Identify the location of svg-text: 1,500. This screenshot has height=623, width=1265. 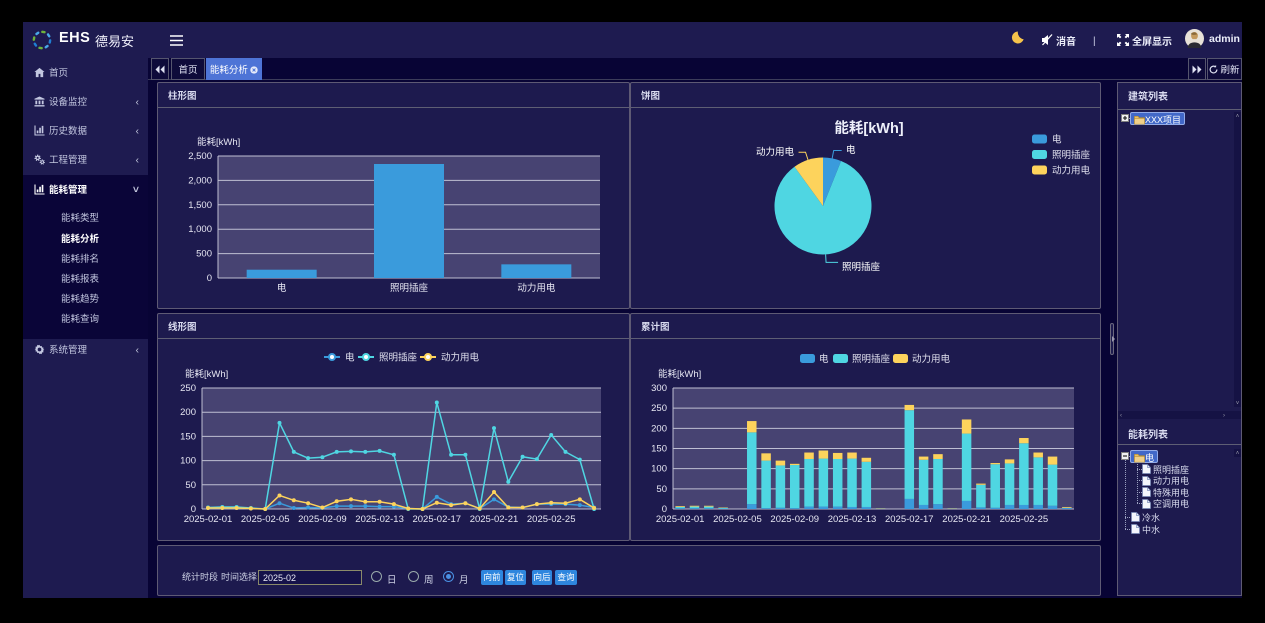
(200, 204).